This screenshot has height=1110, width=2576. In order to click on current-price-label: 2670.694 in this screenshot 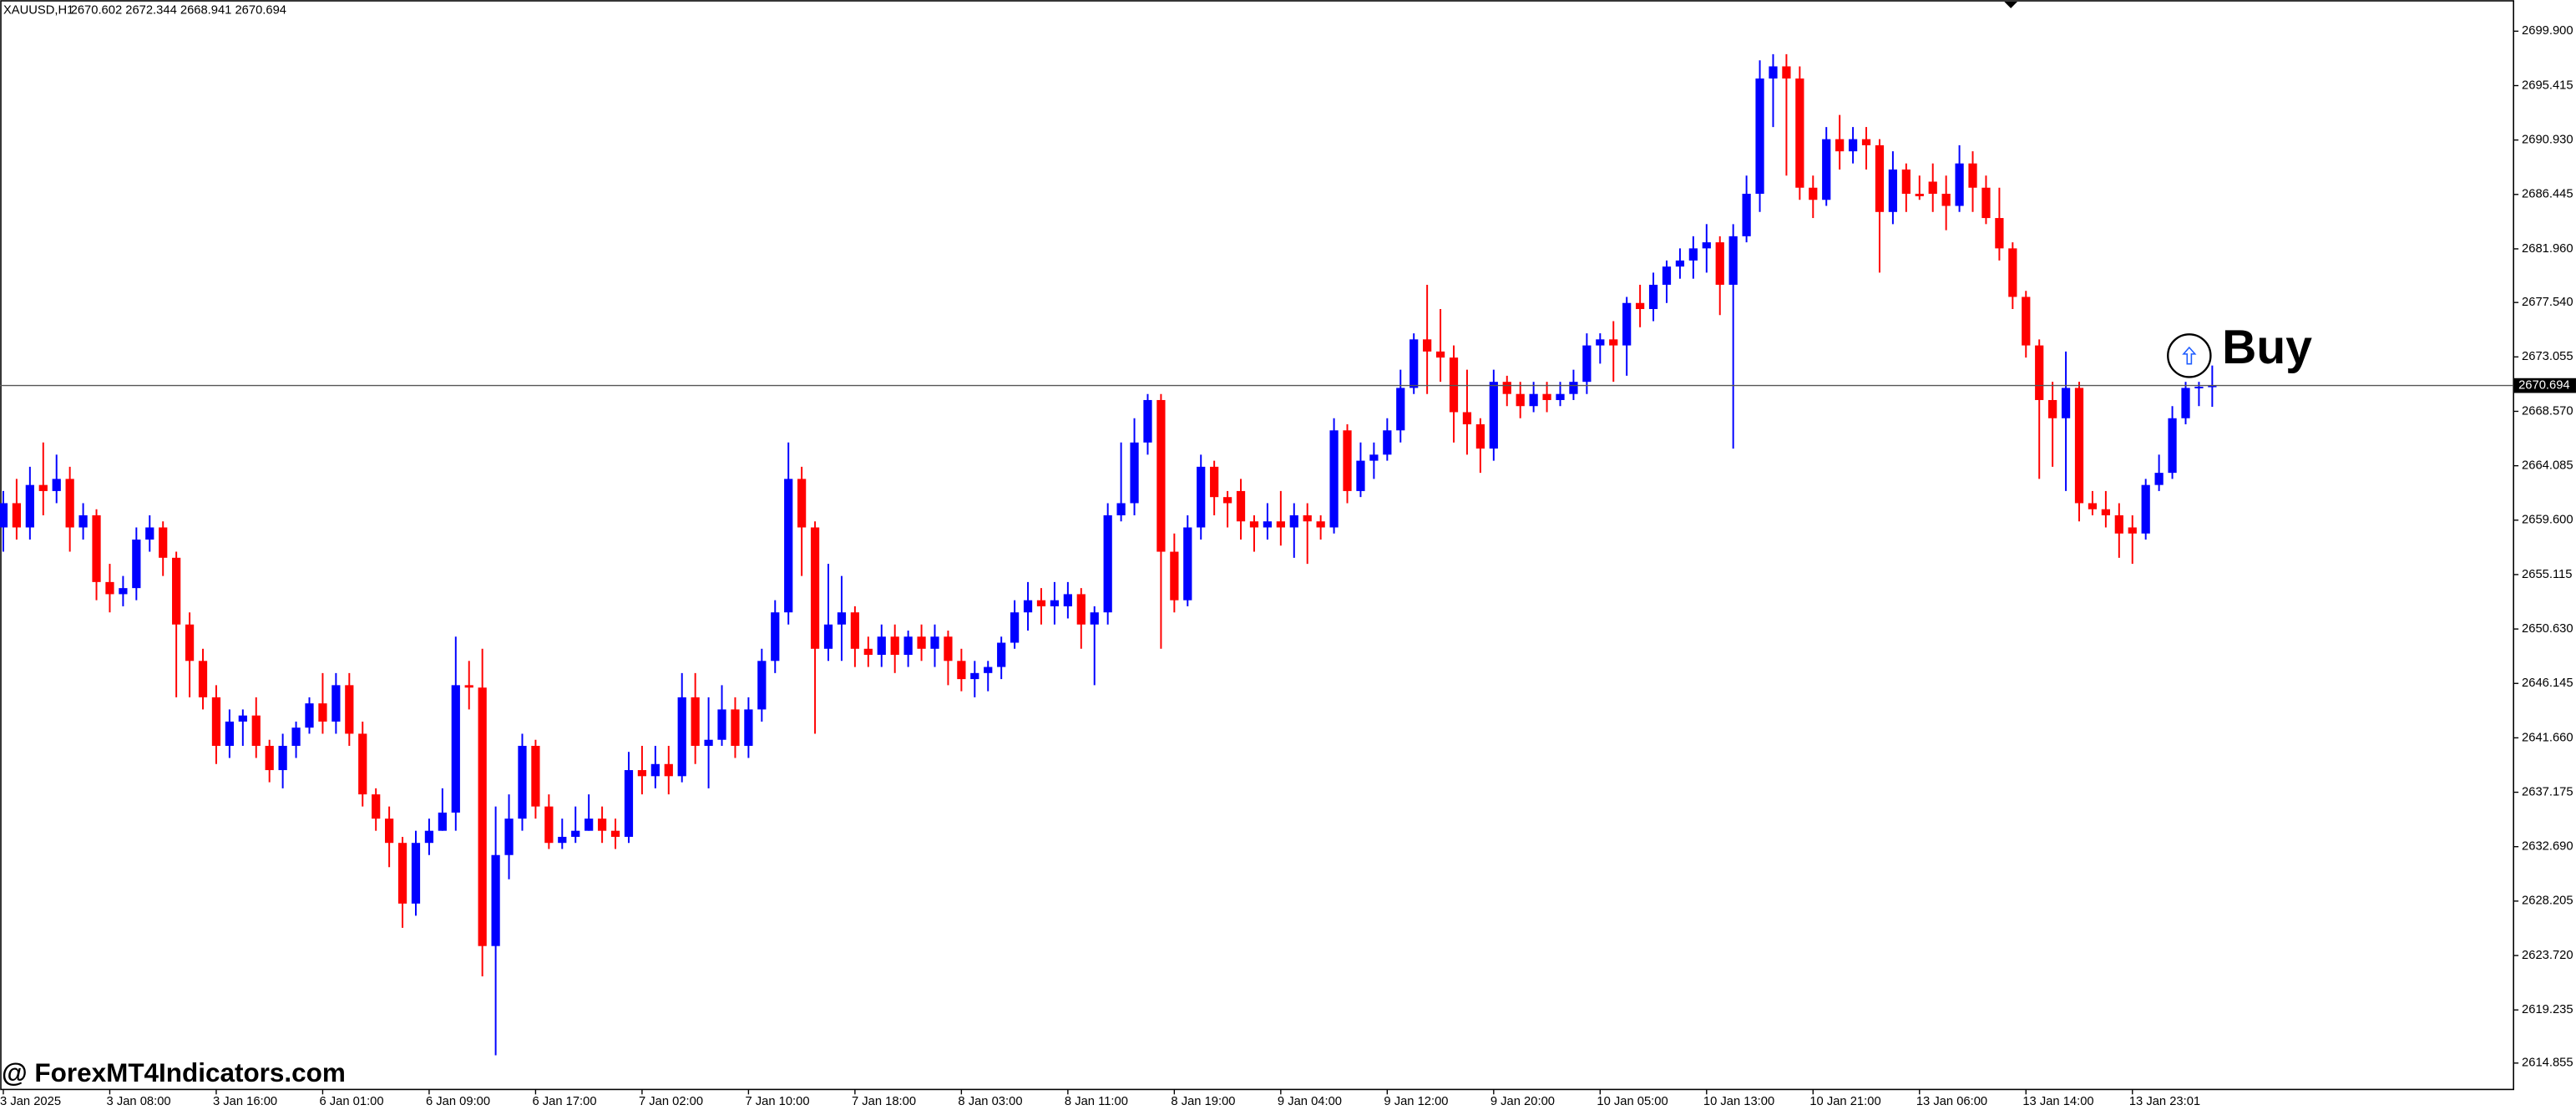, I will do `click(2544, 386)`.